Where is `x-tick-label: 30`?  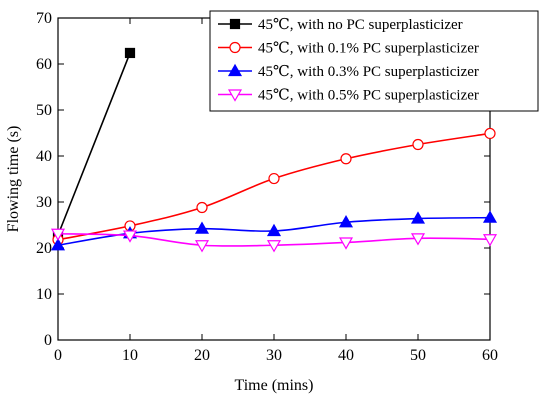
x-tick-label: 30 is located at coordinates (274, 355).